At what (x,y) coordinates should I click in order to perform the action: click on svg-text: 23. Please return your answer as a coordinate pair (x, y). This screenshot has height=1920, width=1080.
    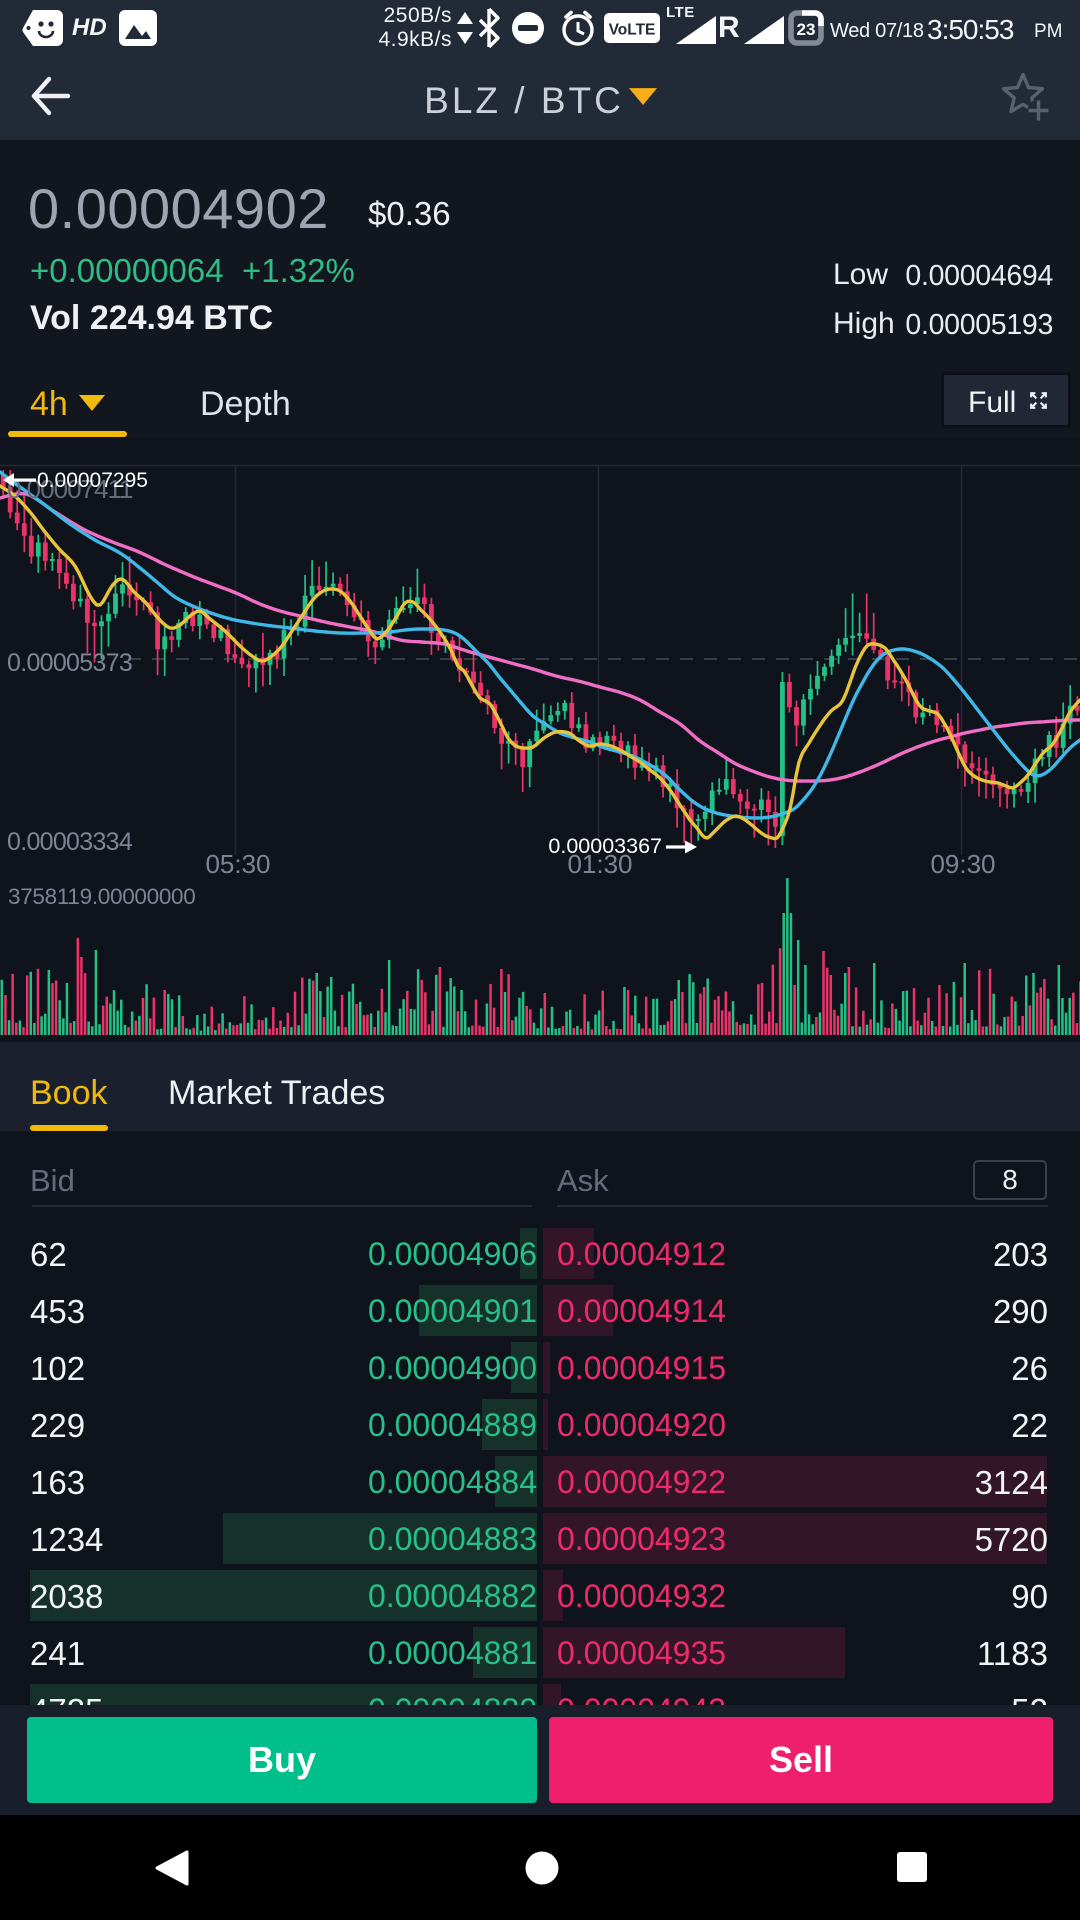
    Looking at the image, I should click on (806, 29).